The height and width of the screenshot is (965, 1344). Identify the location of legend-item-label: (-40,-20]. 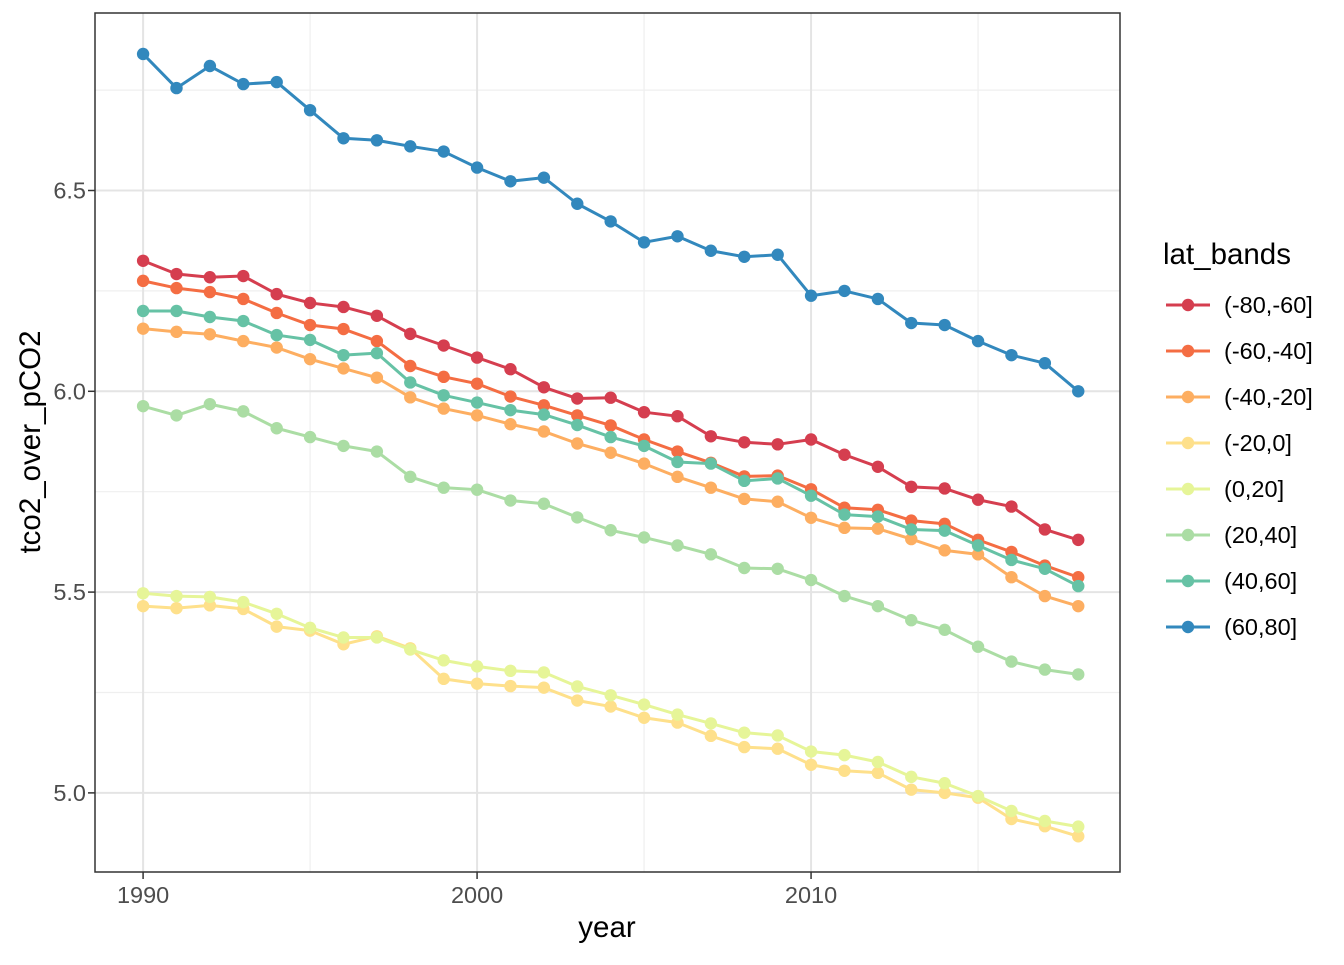
(1268, 397).